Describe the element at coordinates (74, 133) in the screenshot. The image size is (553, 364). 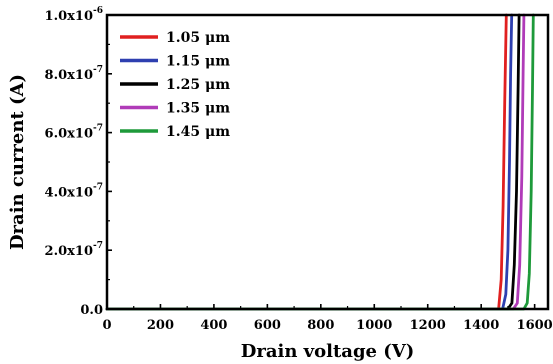
I see `y-tick-label: 6.0x10⁻⁷` at that location.